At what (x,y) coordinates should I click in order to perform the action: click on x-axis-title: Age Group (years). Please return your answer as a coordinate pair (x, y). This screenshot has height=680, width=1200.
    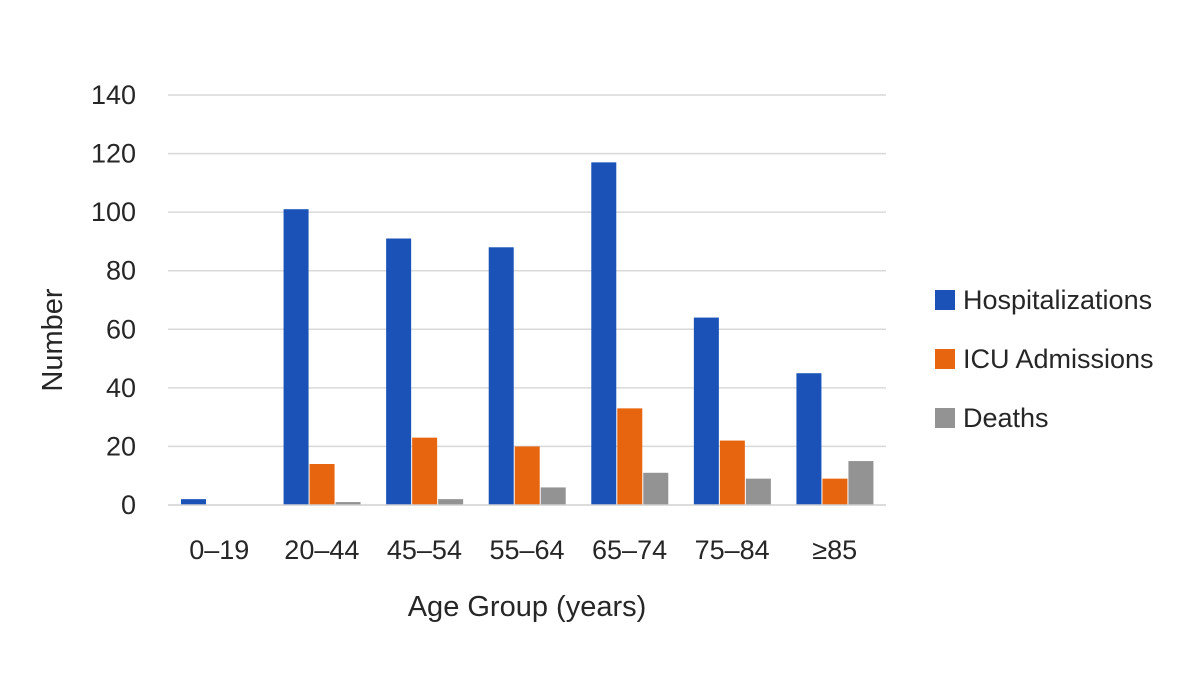
    Looking at the image, I should click on (527, 607).